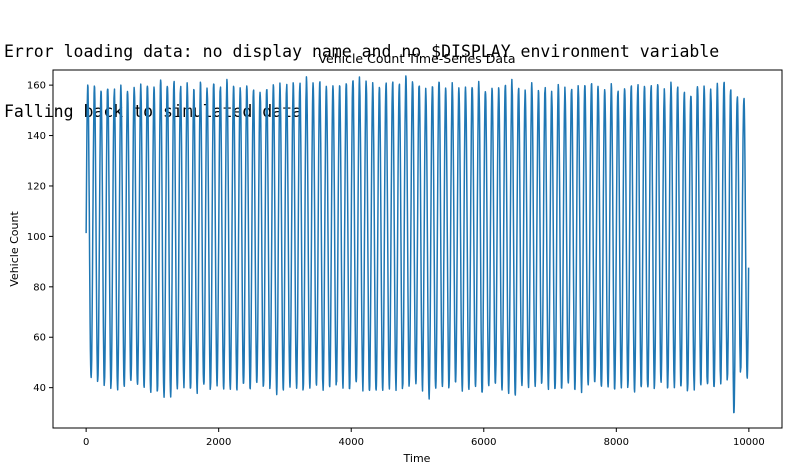 This screenshot has height=468, width=786. I want to click on y-tick-label: 80, so click(39, 287).